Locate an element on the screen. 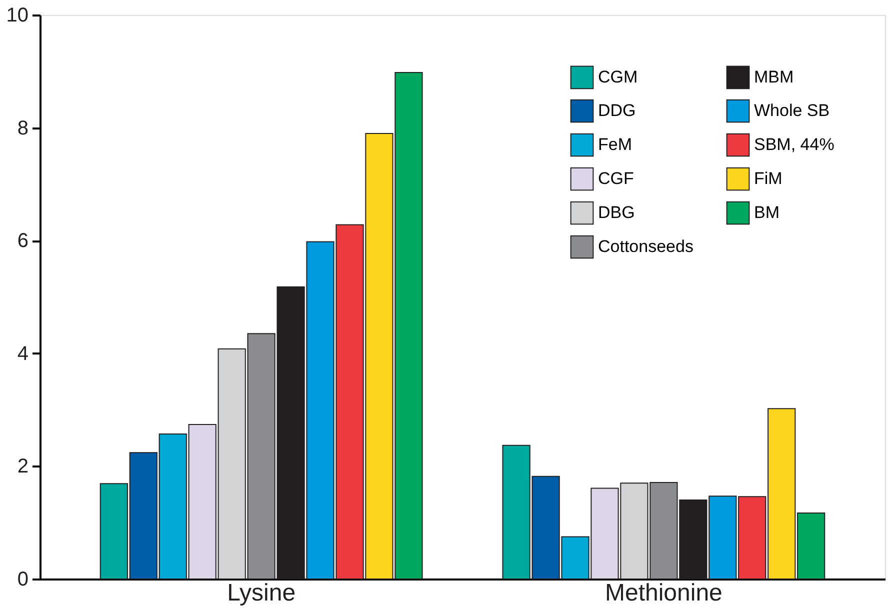 This screenshot has width=896, height=615. x-tick-label: Lysine is located at coordinates (261, 593).